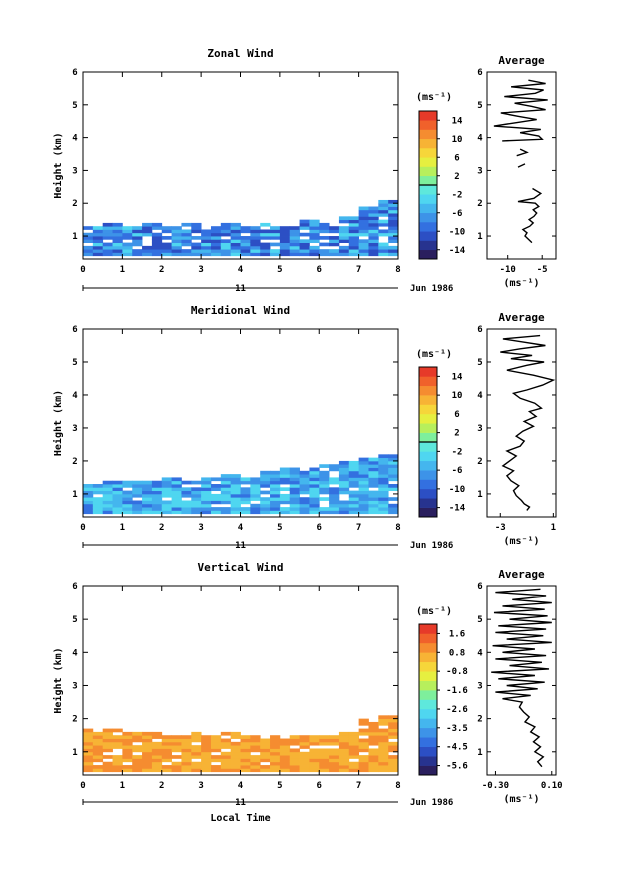  Describe the element at coordinates (479, 106) in the screenshot. I see `profile-y-tick-label: 5` at that location.